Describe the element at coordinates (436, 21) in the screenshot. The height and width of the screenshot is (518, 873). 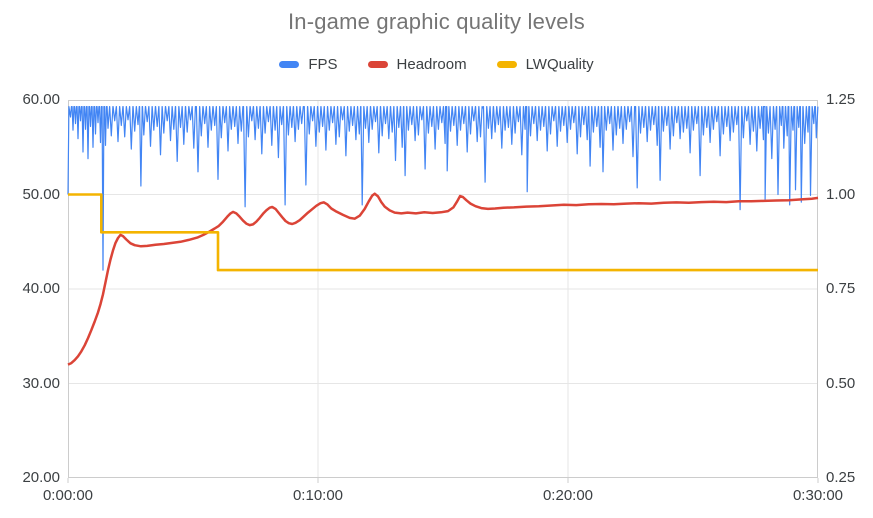
I see `chart-title: In-game graphic quality levels` at that location.